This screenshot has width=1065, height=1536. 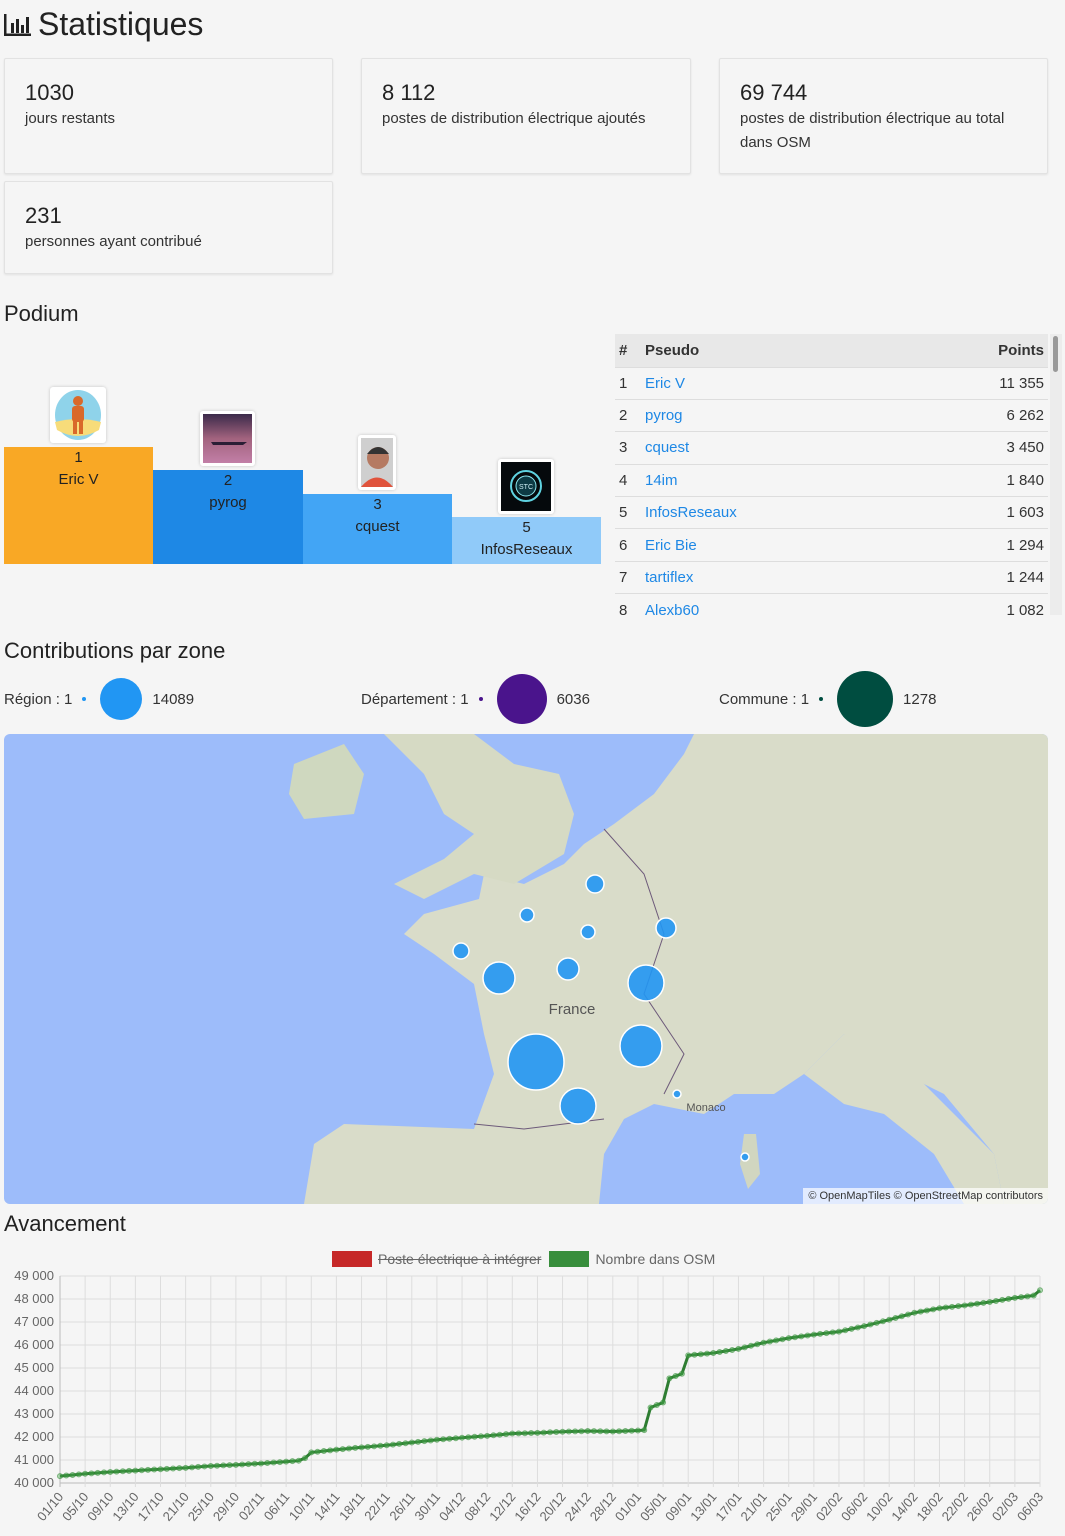 What do you see at coordinates (569, 1259) in the screenshot?
I see `legend-swatch-green` at bounding box center [569, 1259].